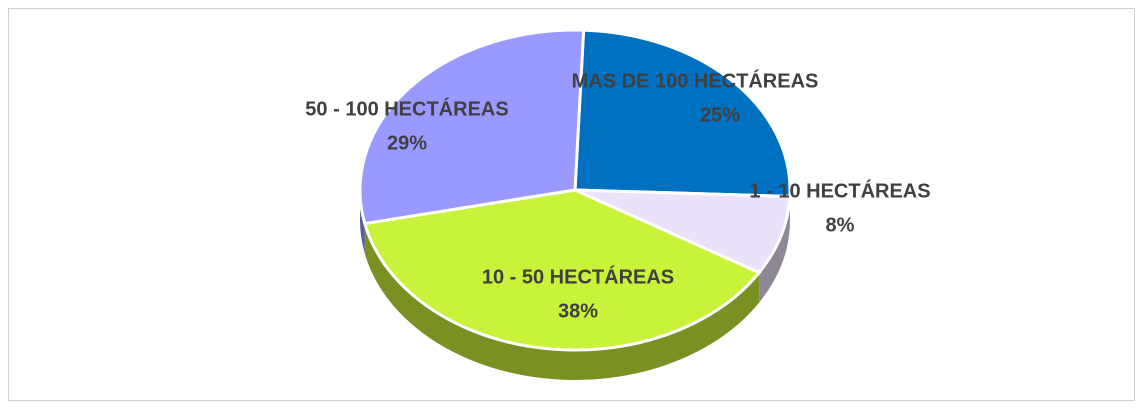  What do you see at coordinates (839, 190) in the screenshot?
I see `slice-category-label: 1 - 10 HECTÁREAS` at bounding box center [839, 190].